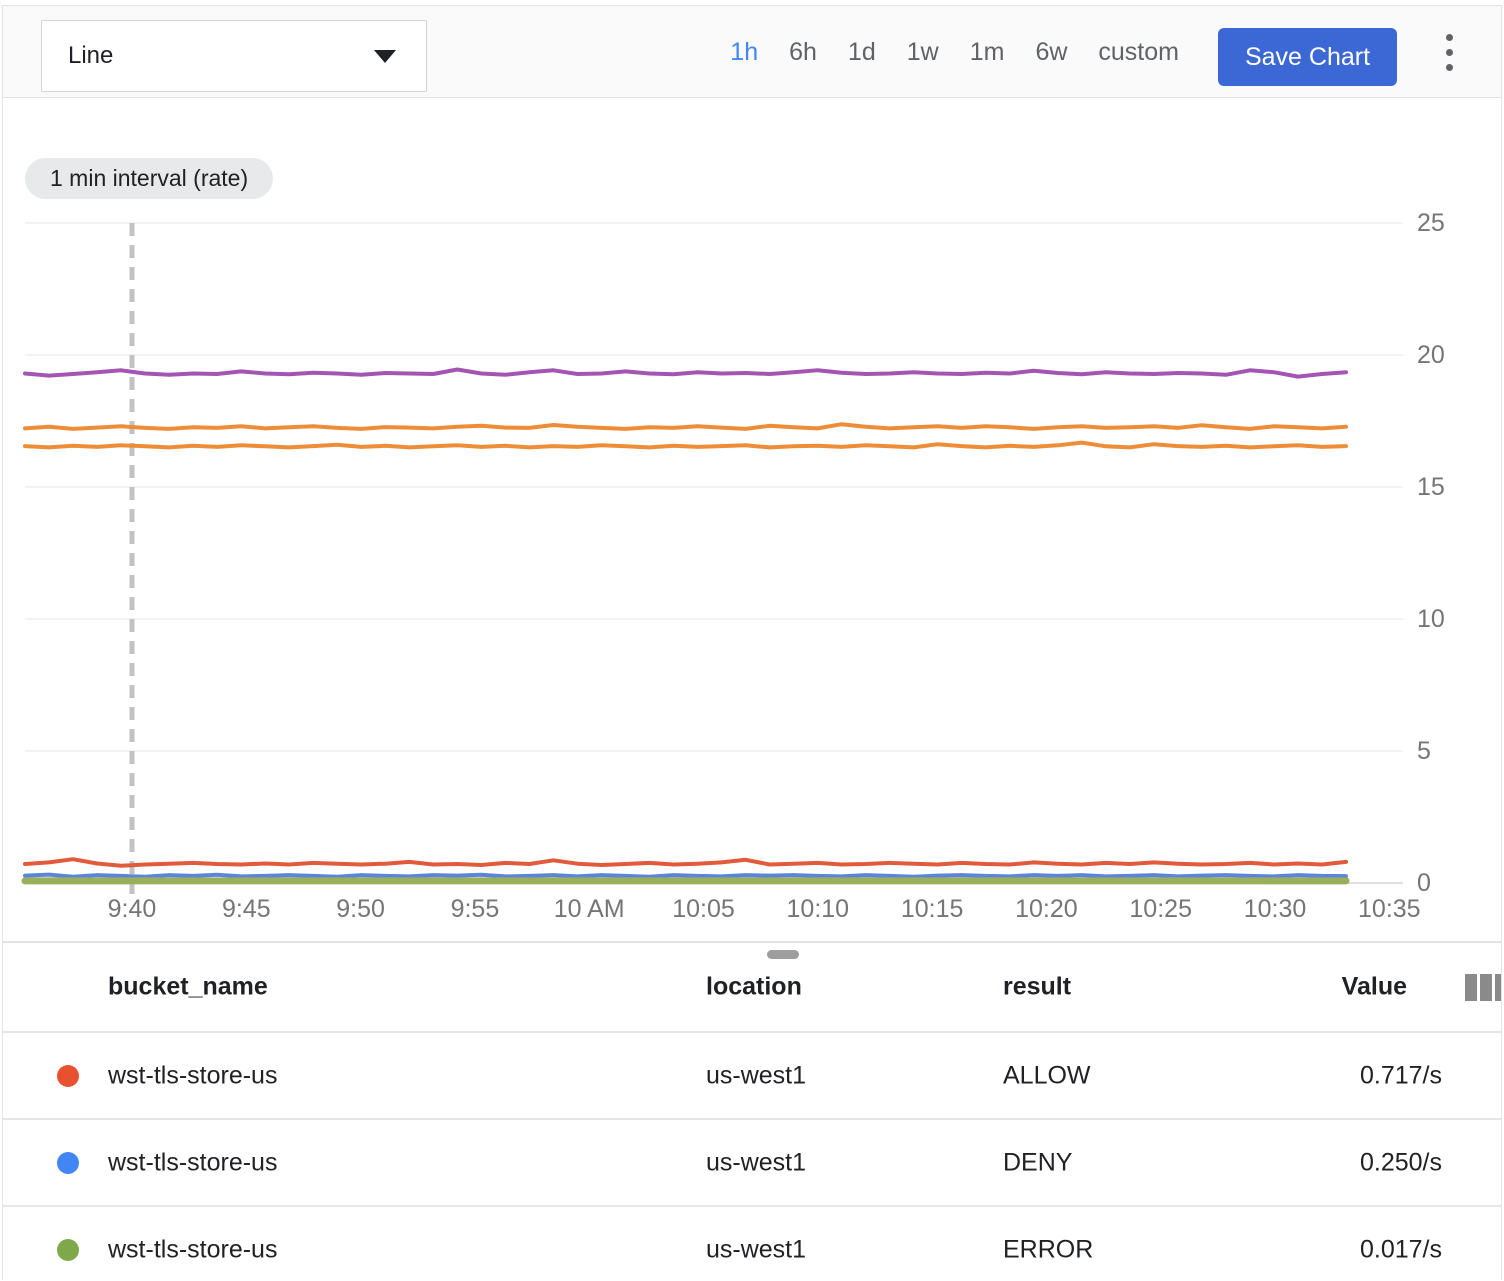 Image resolution: width=1504 pixels, height=1281 pixels. What do you see at coordinates (685, 862) in the screenshot?
I see `series-red-ALLOW` at bounding box center [685, 862].